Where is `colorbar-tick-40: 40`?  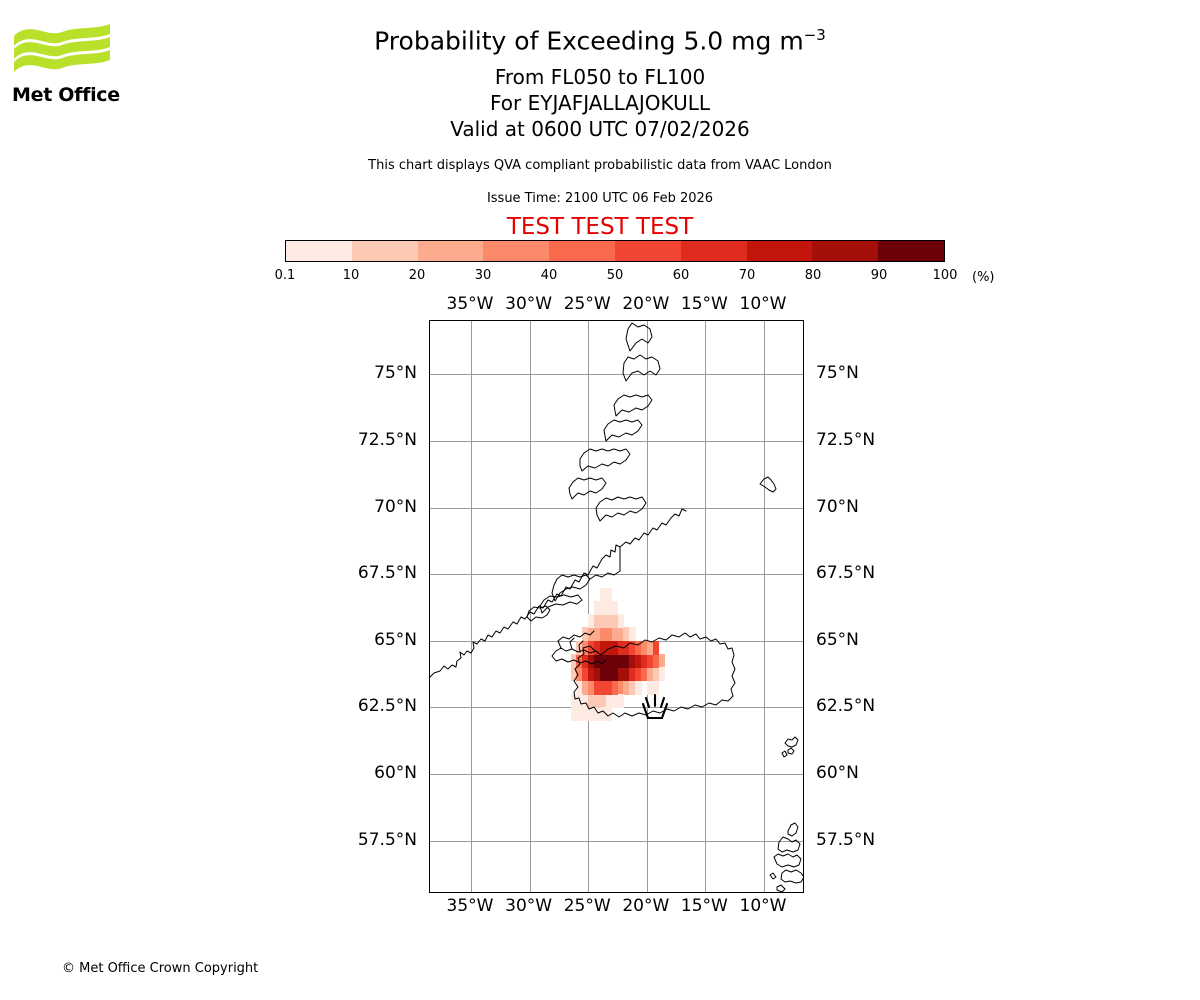 colorbar-tick-40: 40 is located at coordinates (549, 275).